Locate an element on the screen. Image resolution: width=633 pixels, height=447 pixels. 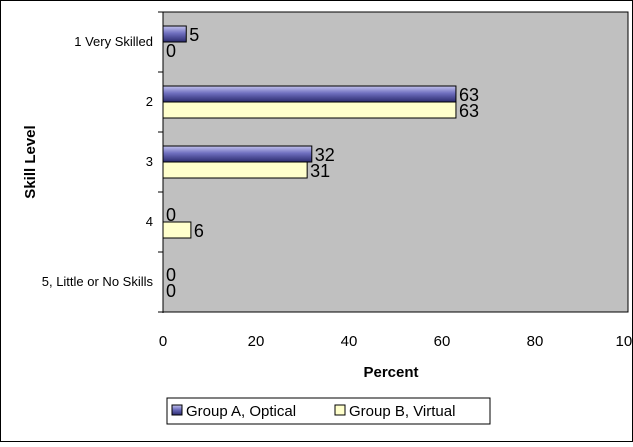
legend-box is located at coordinates (328, 411).